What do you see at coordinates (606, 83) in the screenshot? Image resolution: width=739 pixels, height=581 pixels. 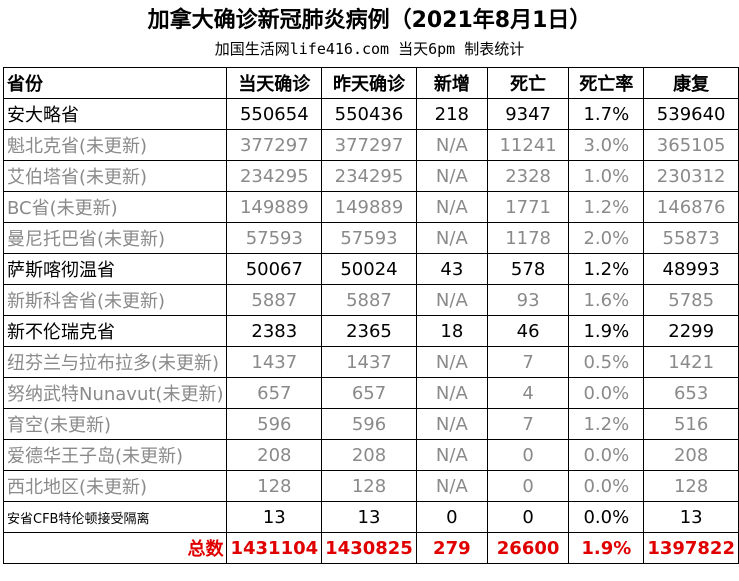 I see `cell: 死亡率` at bounding box center [606, 83].